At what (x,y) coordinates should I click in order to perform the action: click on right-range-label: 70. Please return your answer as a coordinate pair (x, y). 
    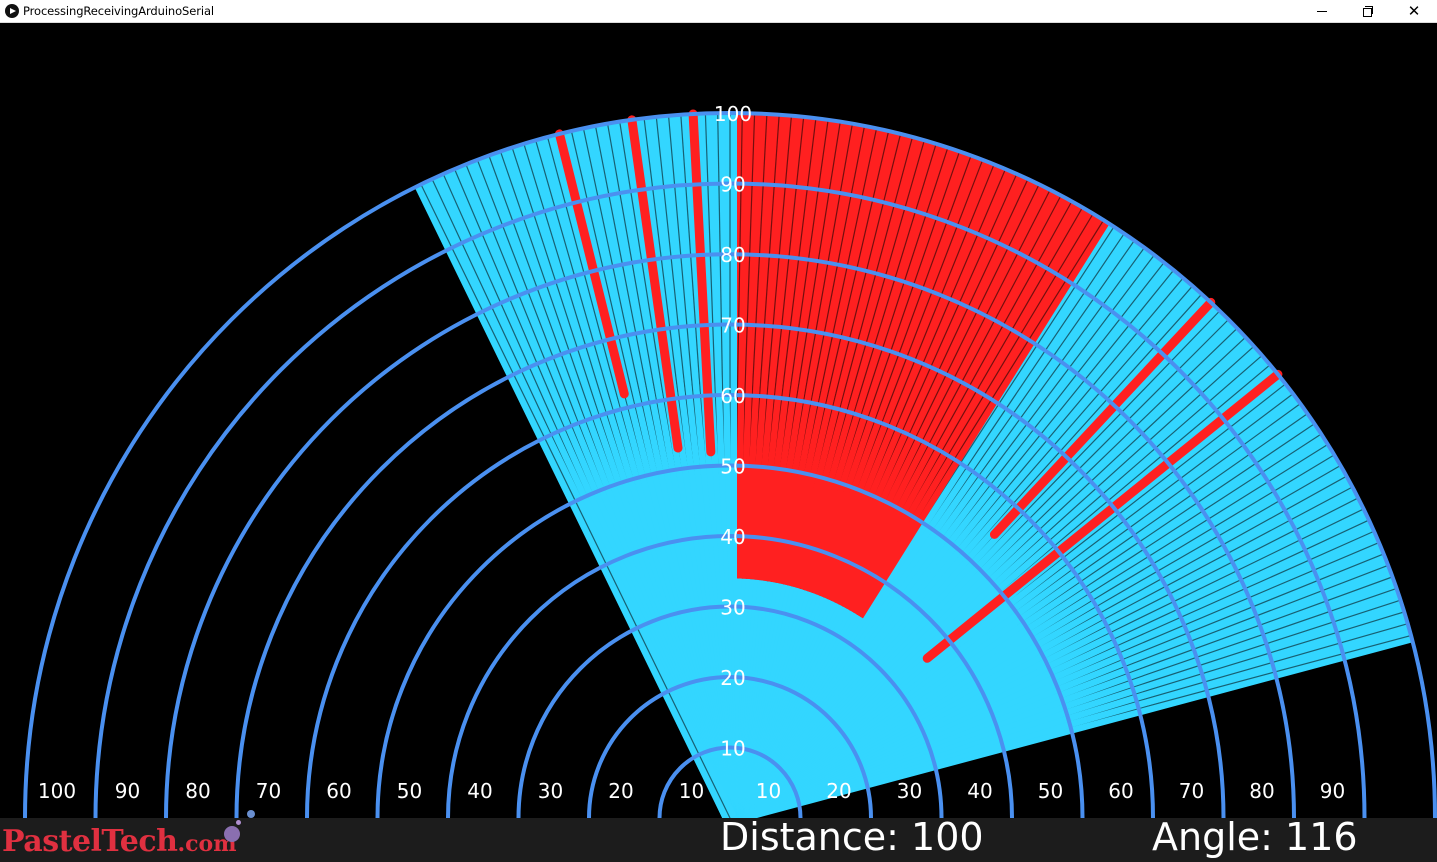
    Looking at the image, I should click on (1191, 791).